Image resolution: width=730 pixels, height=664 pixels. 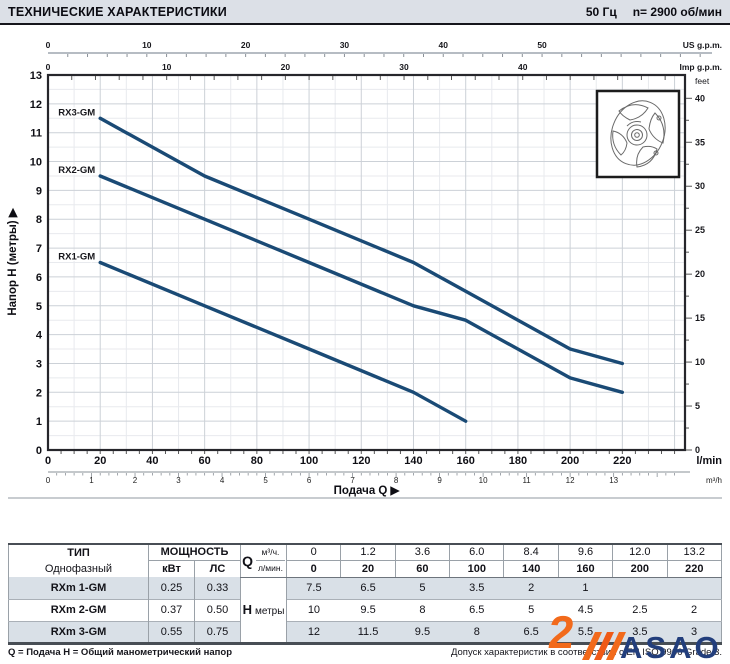 I want to click on pump-type-cell: RXm 2-GM, so click(x=78, y=609).